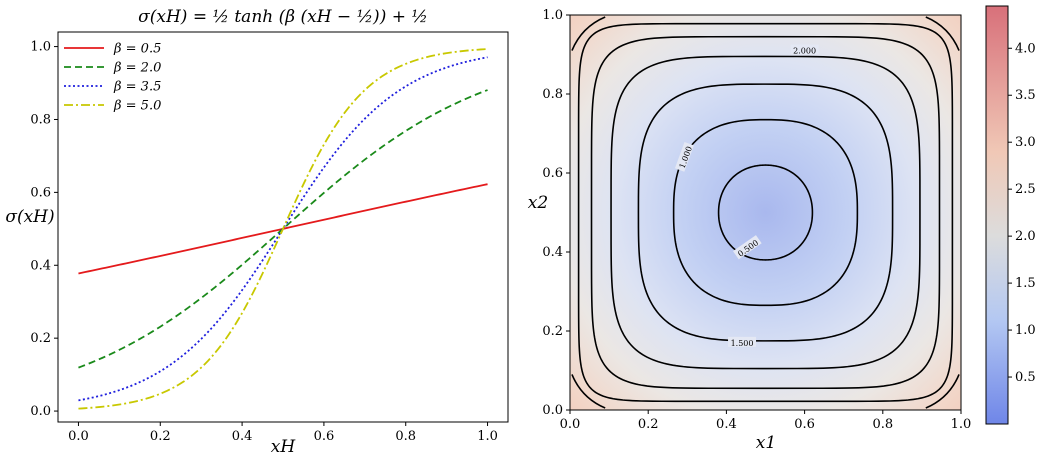  I want to click on x1-axis-label: x1, so click(766, 443).